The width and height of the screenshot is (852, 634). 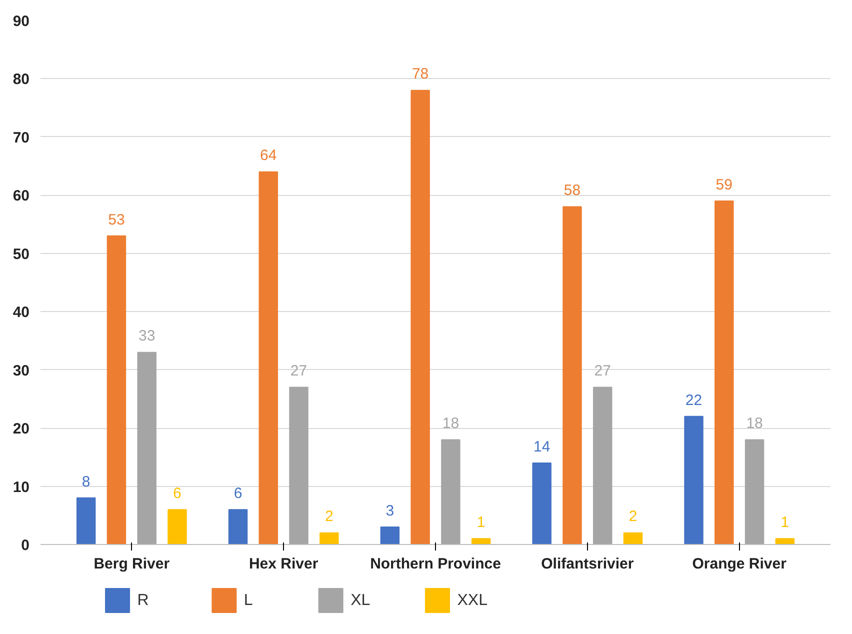 I want to click on data-label: 59, so click(x=724, y=185).